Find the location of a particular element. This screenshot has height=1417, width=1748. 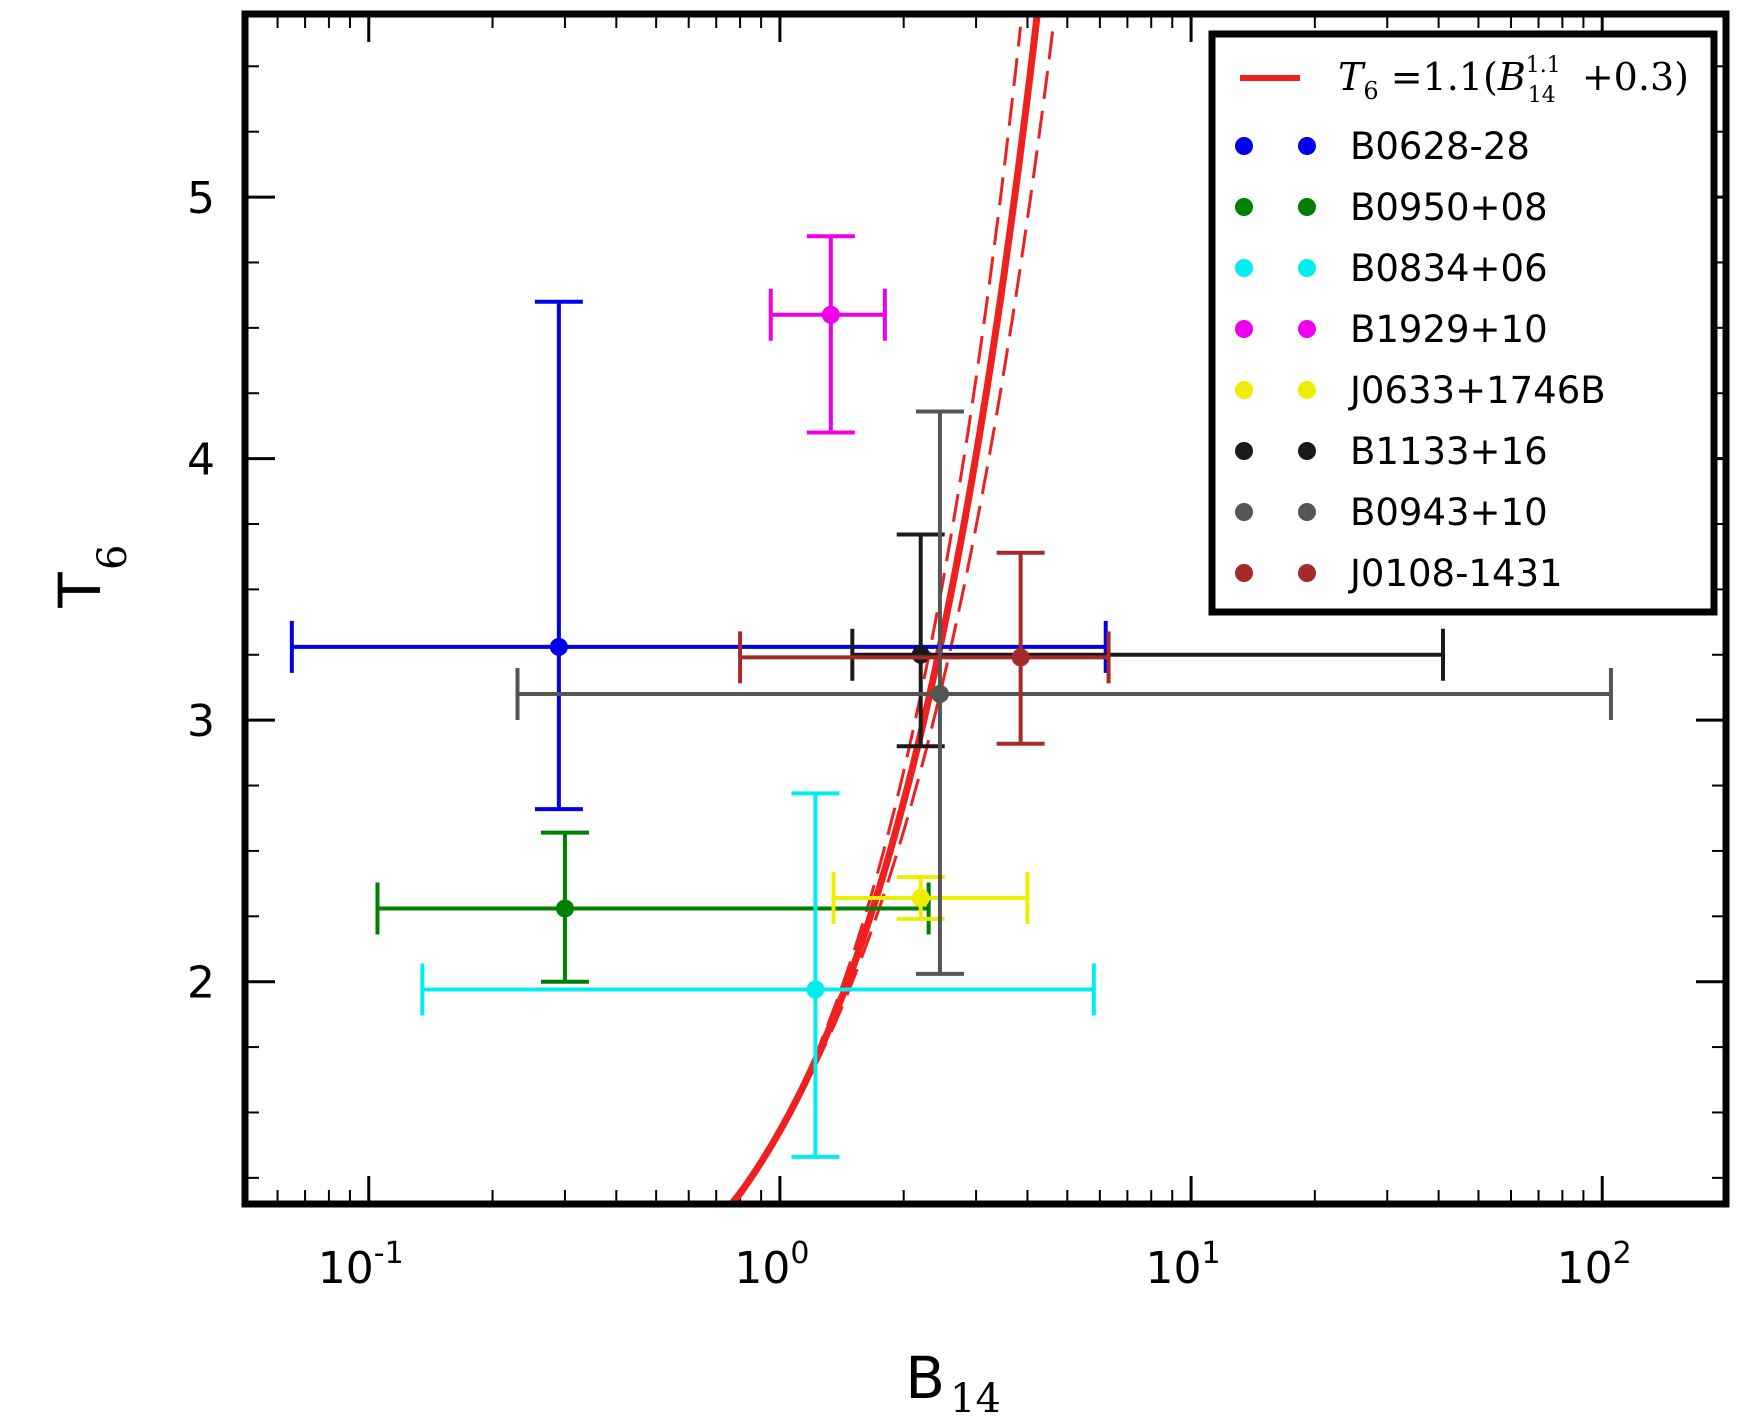

x-tick-label: 10² is located at coordinates (1594, 1265).